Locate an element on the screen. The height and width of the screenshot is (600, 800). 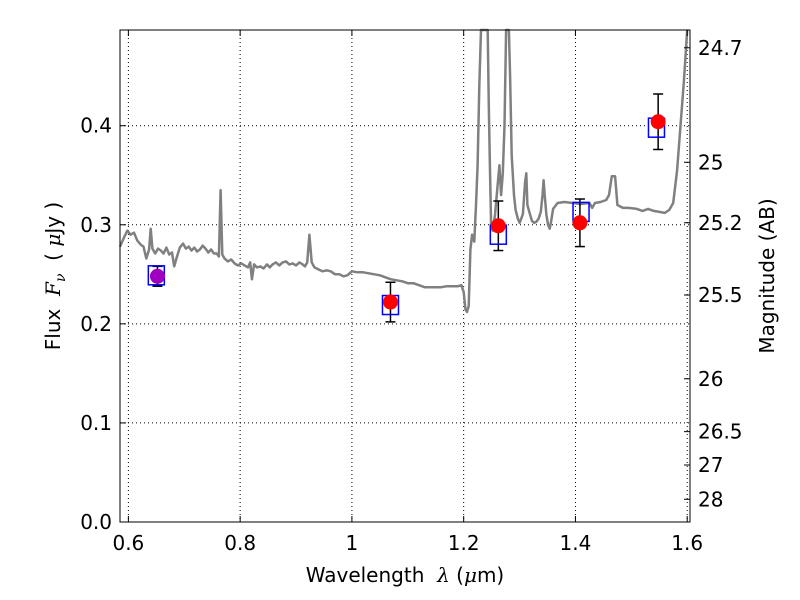
mag-tick-label: 24.7 is located at coordinates (720, 48).